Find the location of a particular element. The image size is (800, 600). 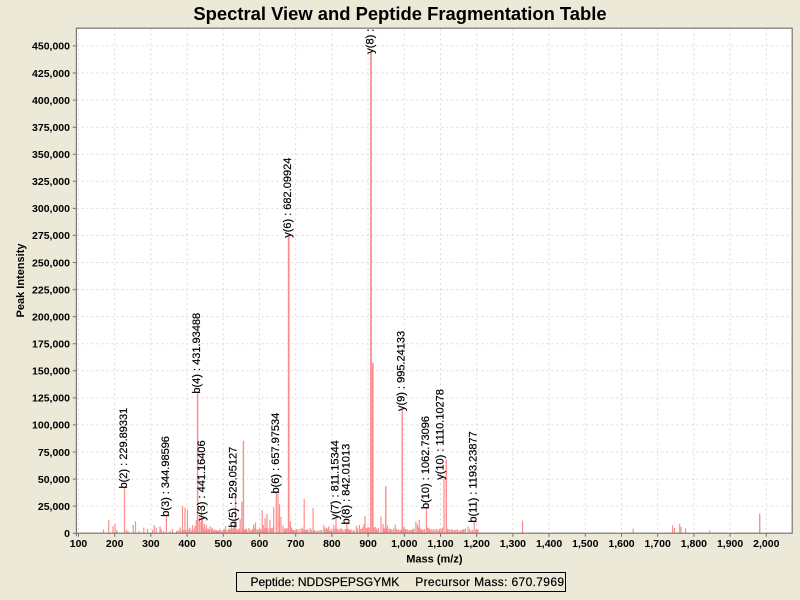

svg-text: 150,000 is located at coordinates (51, 372).